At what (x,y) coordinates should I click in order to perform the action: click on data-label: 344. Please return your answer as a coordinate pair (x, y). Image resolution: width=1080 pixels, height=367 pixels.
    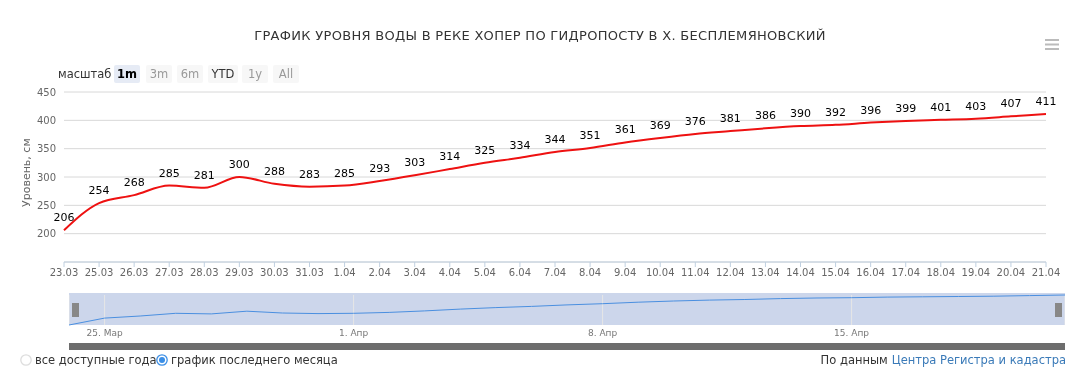
    Looking at the image, I should click on (555, 140).